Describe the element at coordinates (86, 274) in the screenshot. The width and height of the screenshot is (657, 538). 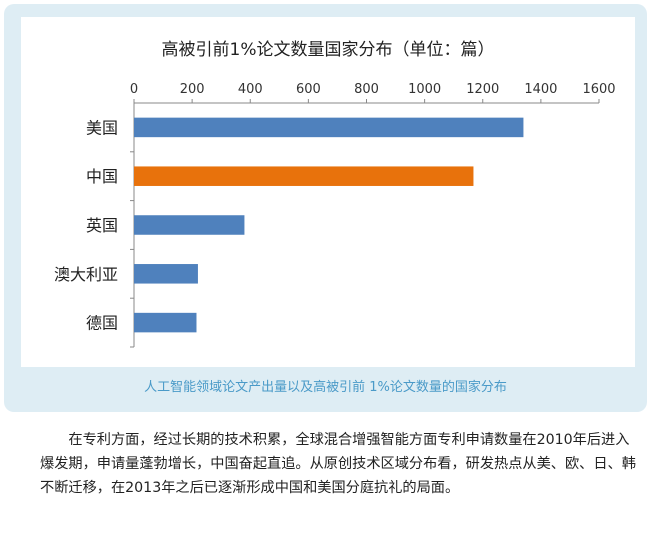
I see `category-label: 澳大利亚` at that location.